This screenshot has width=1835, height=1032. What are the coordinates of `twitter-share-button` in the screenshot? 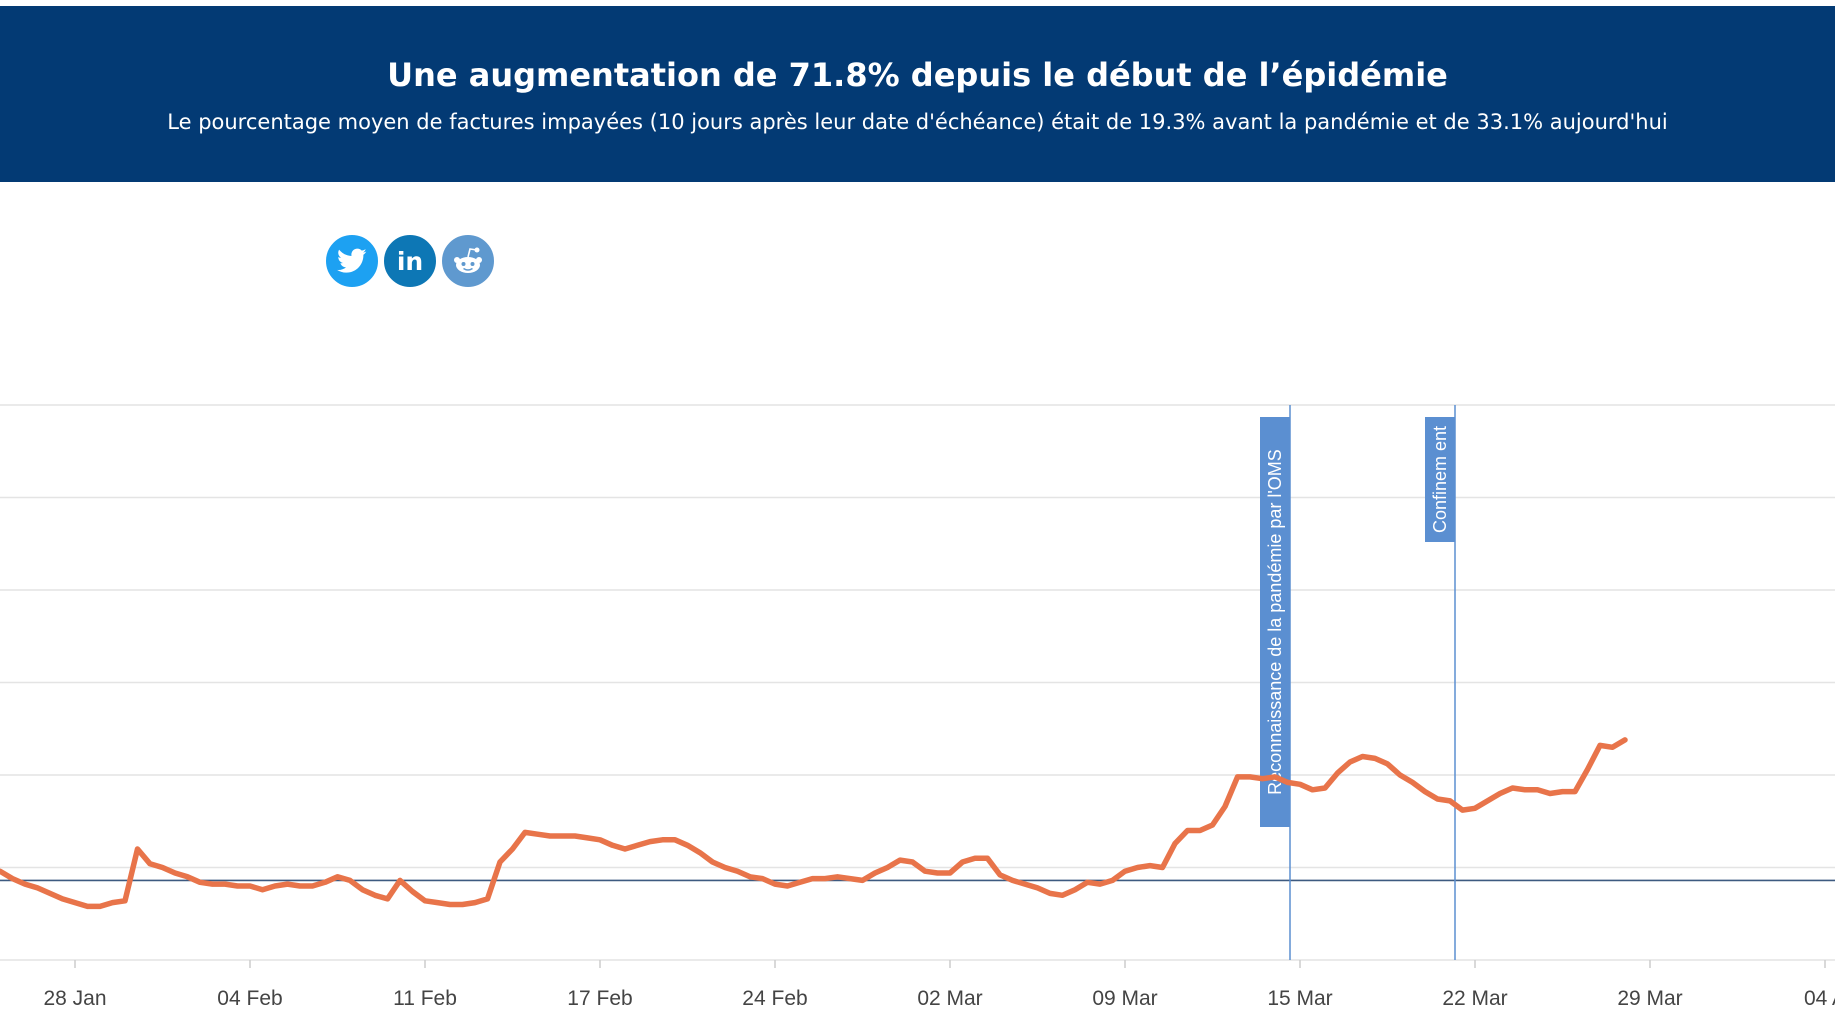 It's located at (352, 261).